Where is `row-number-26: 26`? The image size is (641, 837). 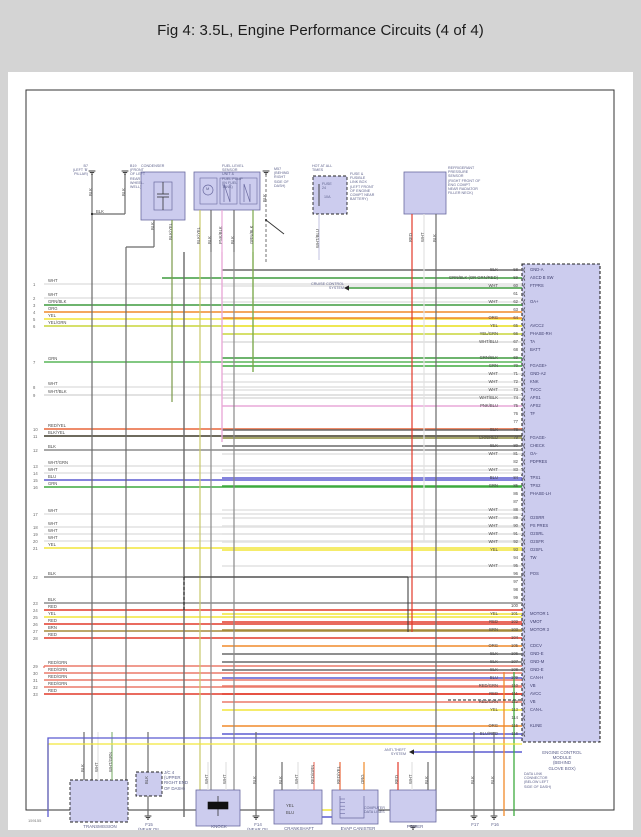 row-number-26: 26 is located at coordinates (35, 624).